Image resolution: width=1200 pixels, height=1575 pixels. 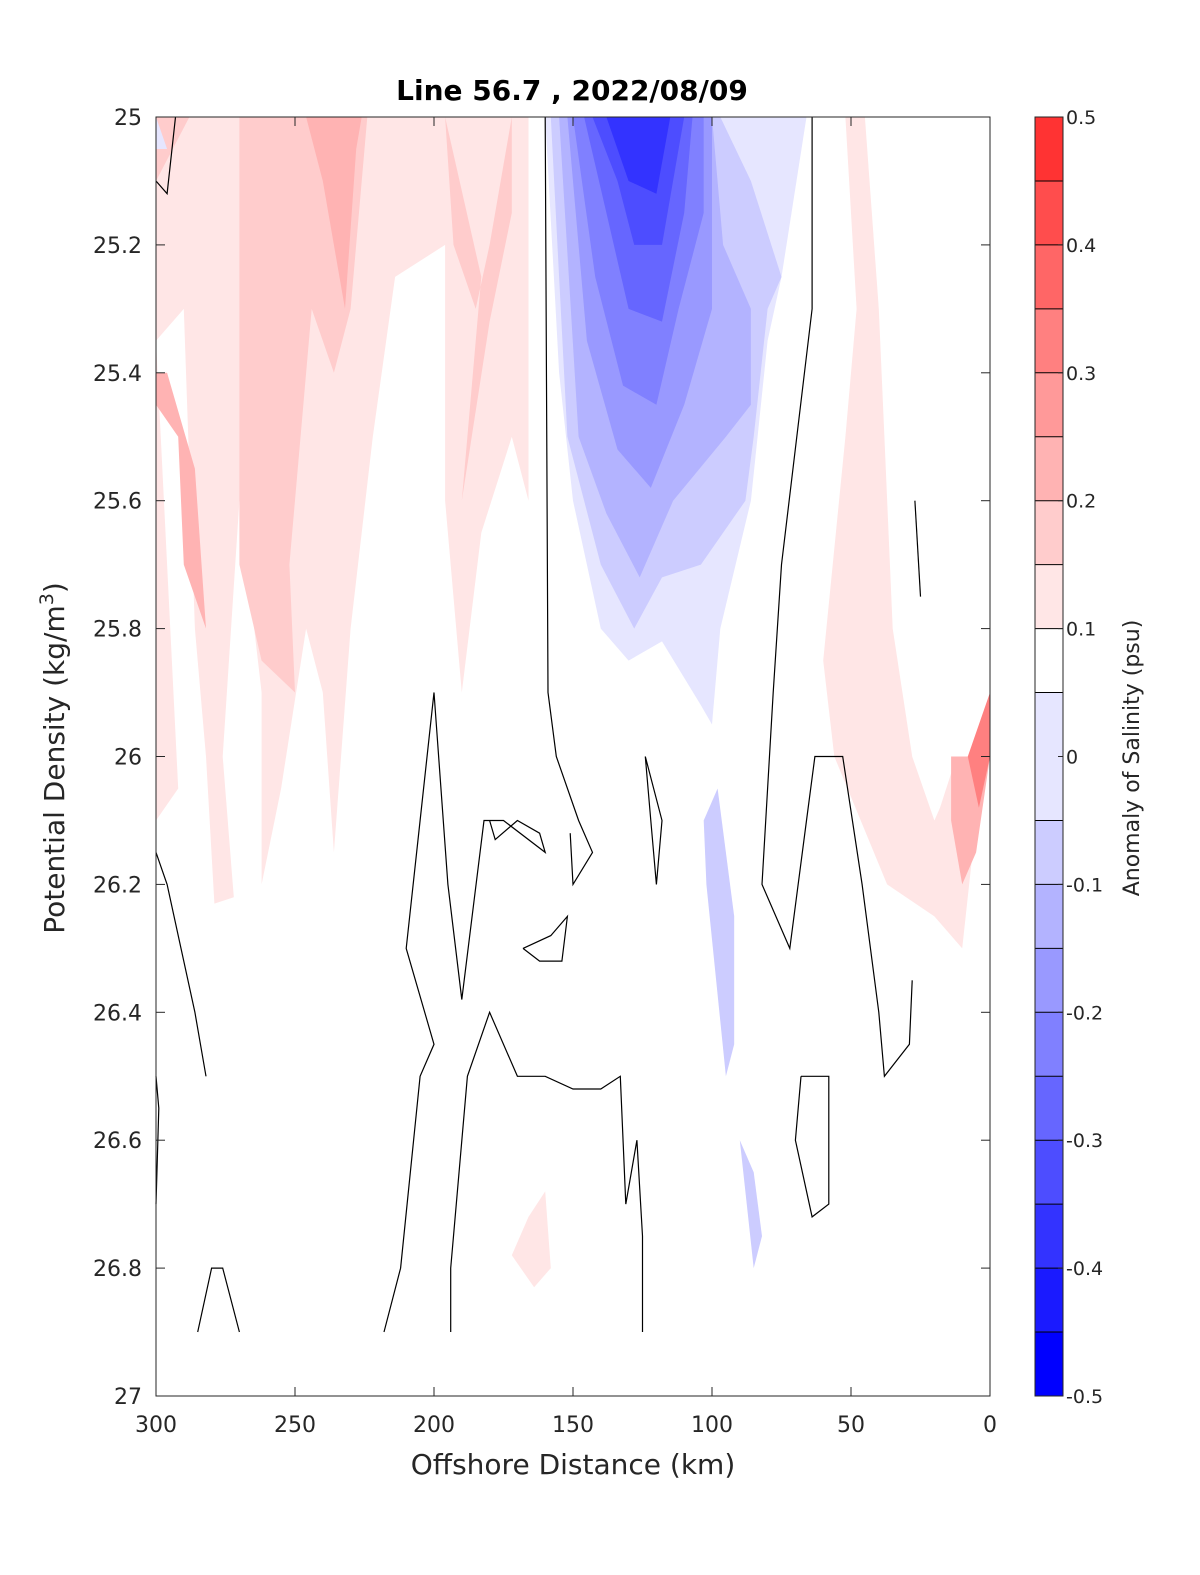 I want to click on y-axis-label-main: Potential Density (kg/m, so click(x=54, y=769).